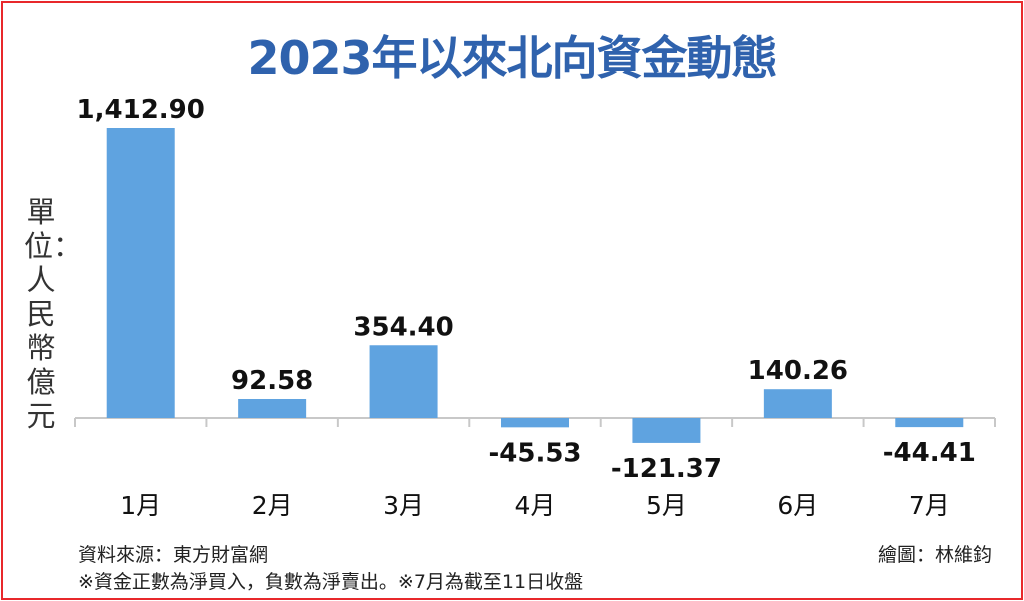 The width and height of the screenshot is (1024, 601). What do you see at coordinates (535, 505) in the screenshot?
I see `x-tick-label: 4月` at bounding box center [535, 505].